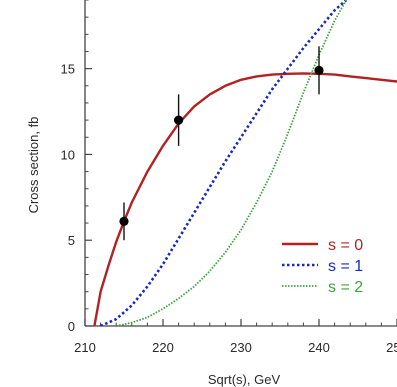 This screenshot has width=397, height=387. I want to click on y-tick-label: 0, so click(71, 326).